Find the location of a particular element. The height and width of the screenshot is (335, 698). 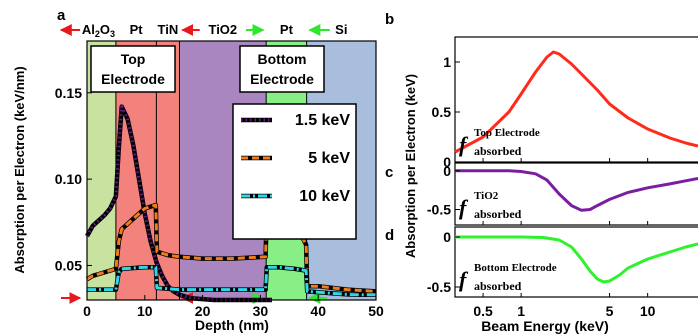

x-tick-label-right-1: 1 is located at coordinates (521, 311).